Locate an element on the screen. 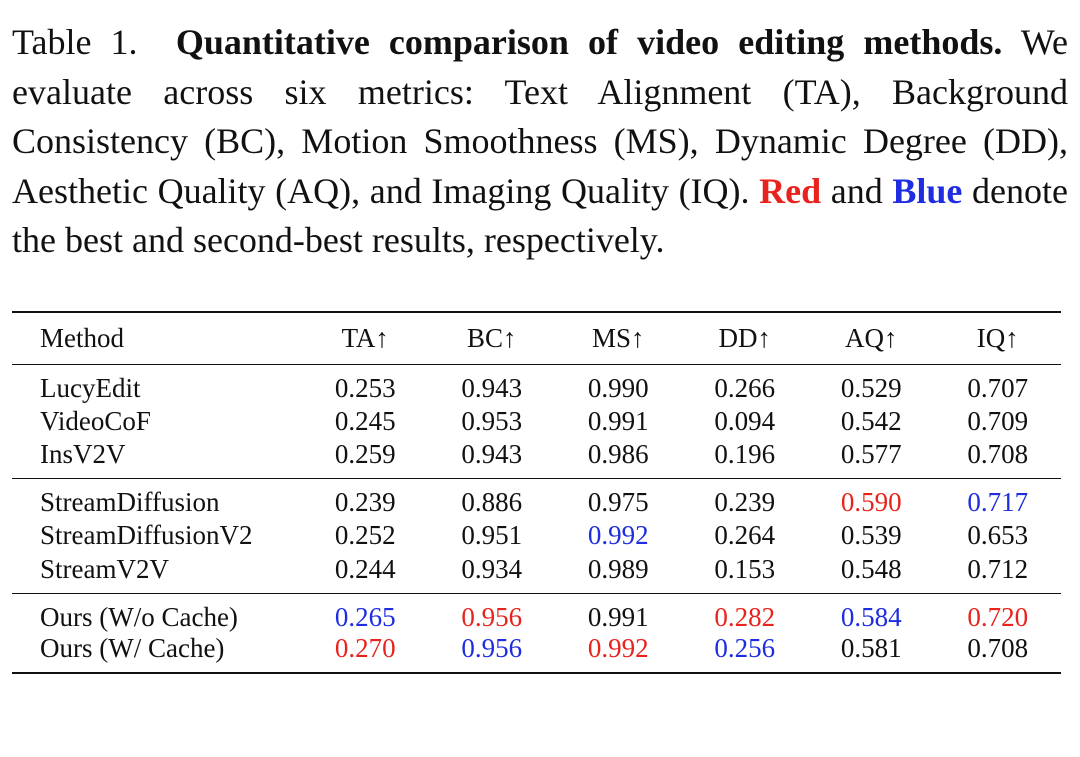 The height and width of the screenshot is (757, 1080). cell-aq: 0.542 is located at coordinates (871, 420).